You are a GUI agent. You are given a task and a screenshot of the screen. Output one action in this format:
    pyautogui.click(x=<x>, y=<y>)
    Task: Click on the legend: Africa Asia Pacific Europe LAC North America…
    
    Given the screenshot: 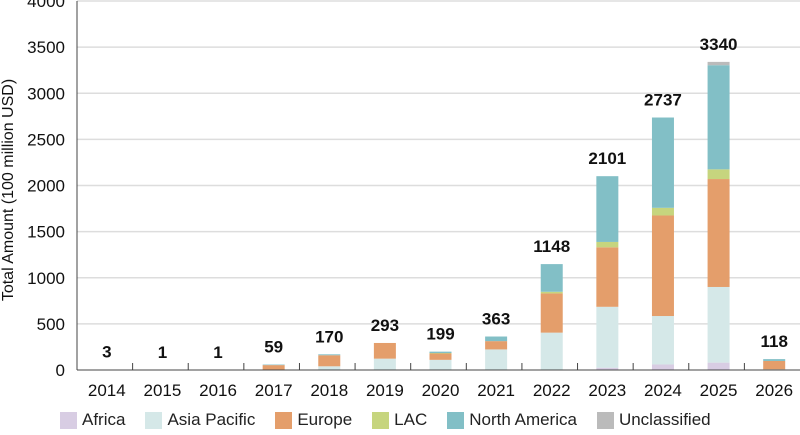 What is the action you would take?
    pyautogui.click(x=395, y=420)
    